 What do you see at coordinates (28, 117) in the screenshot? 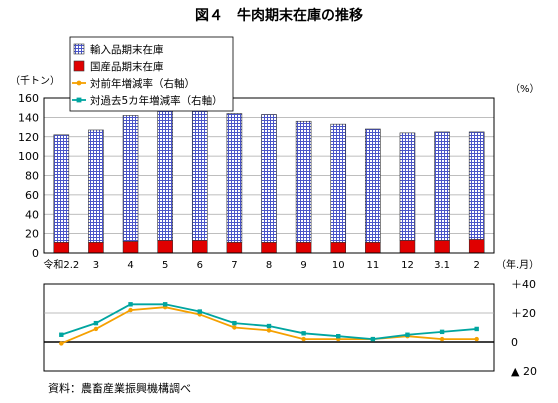
I see `bar-y-tick-label: 140` at bounding box center [28, 117].